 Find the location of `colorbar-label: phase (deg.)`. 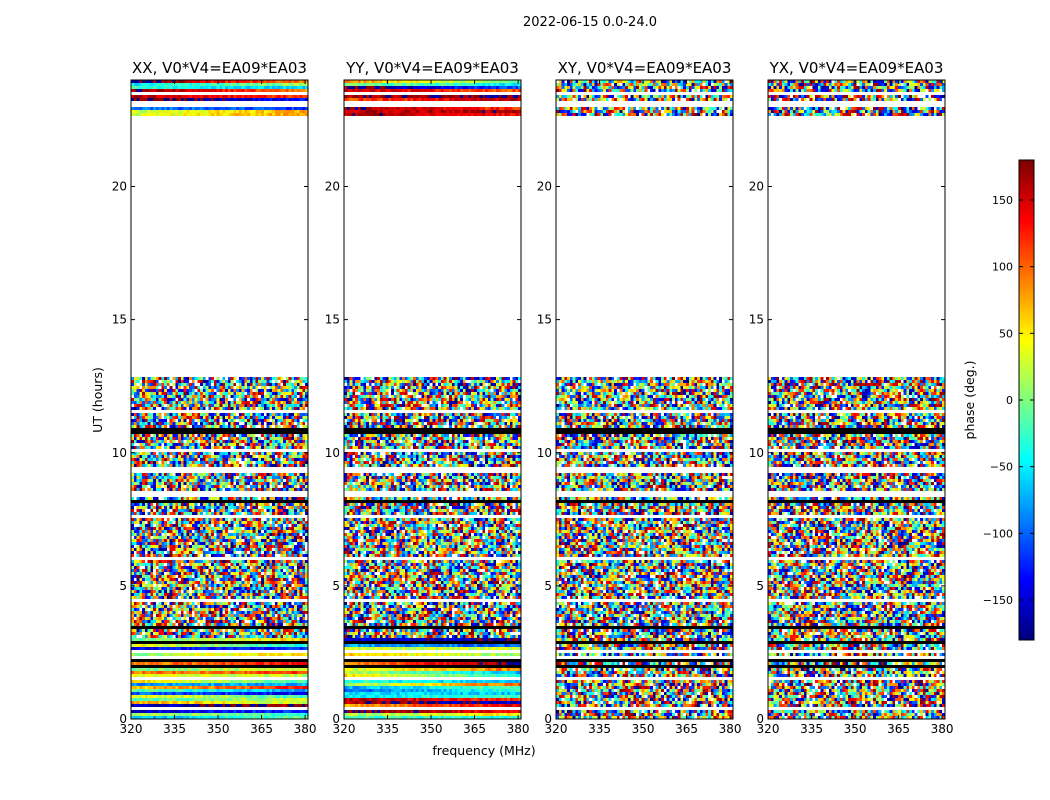

colorbar-label: phase (deg.) is located at coordinates (969, 400).